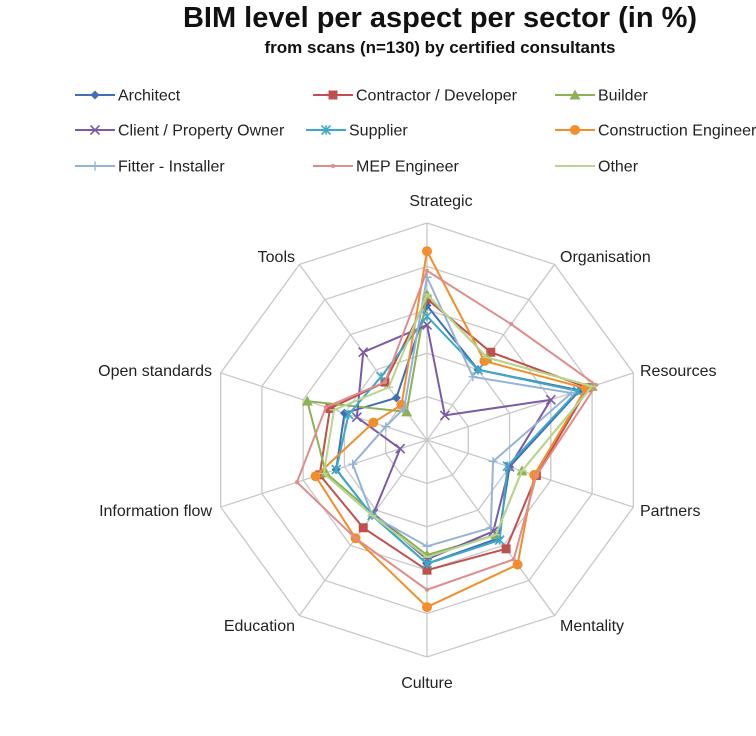 The height and width of the screenshot is (736, 756). Describe the element at coordinates (427, 683) in the screenshot. I see `axis-label: Culture` at that location.